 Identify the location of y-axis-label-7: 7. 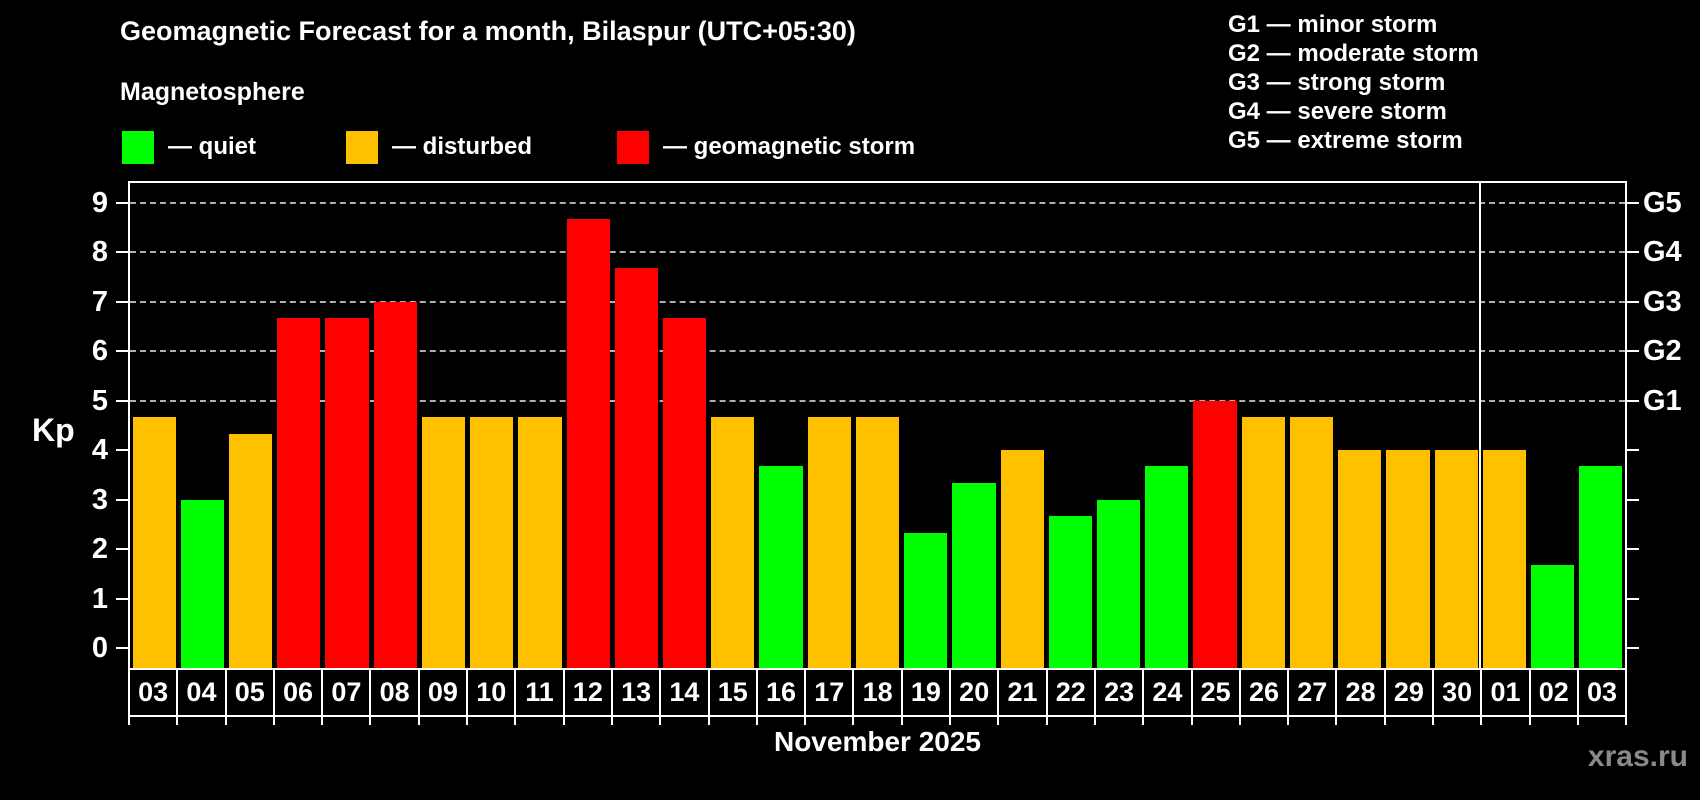
(99, 301).